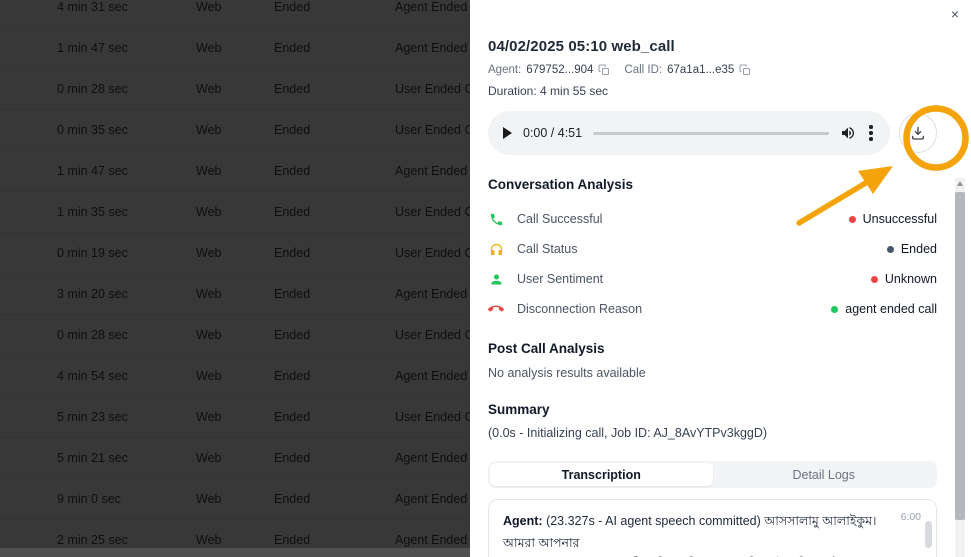  What do you see at coordinates (824, 474) in the screenshot?
I see `tab-detail-logs: Detail Logs` at bounding box center [824, 474].